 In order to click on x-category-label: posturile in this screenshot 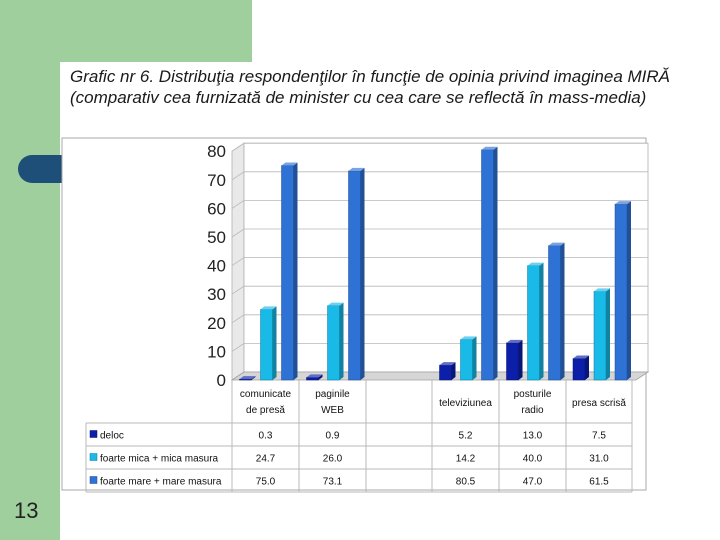, I will do `click(533, 394)`.